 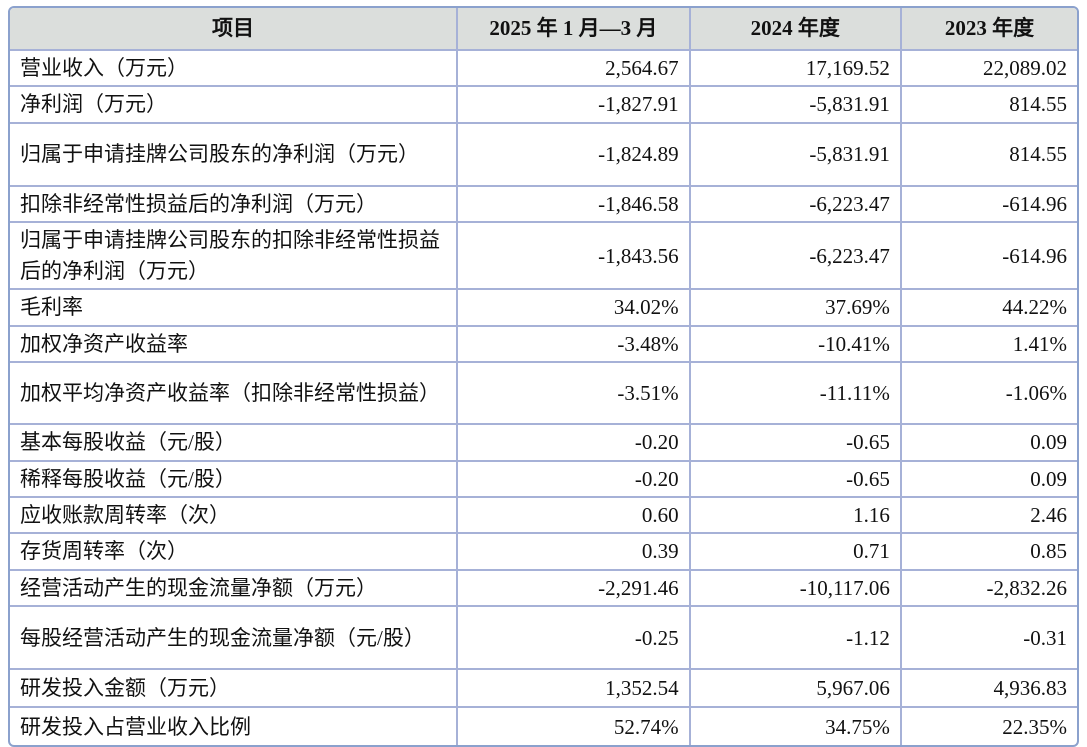 What do you see at coordinates (234, 393) in the screenshot?
I see `row-label: 加权平均净资产收益率（扣除非经常性损益）` at bounding box center [234, 393].